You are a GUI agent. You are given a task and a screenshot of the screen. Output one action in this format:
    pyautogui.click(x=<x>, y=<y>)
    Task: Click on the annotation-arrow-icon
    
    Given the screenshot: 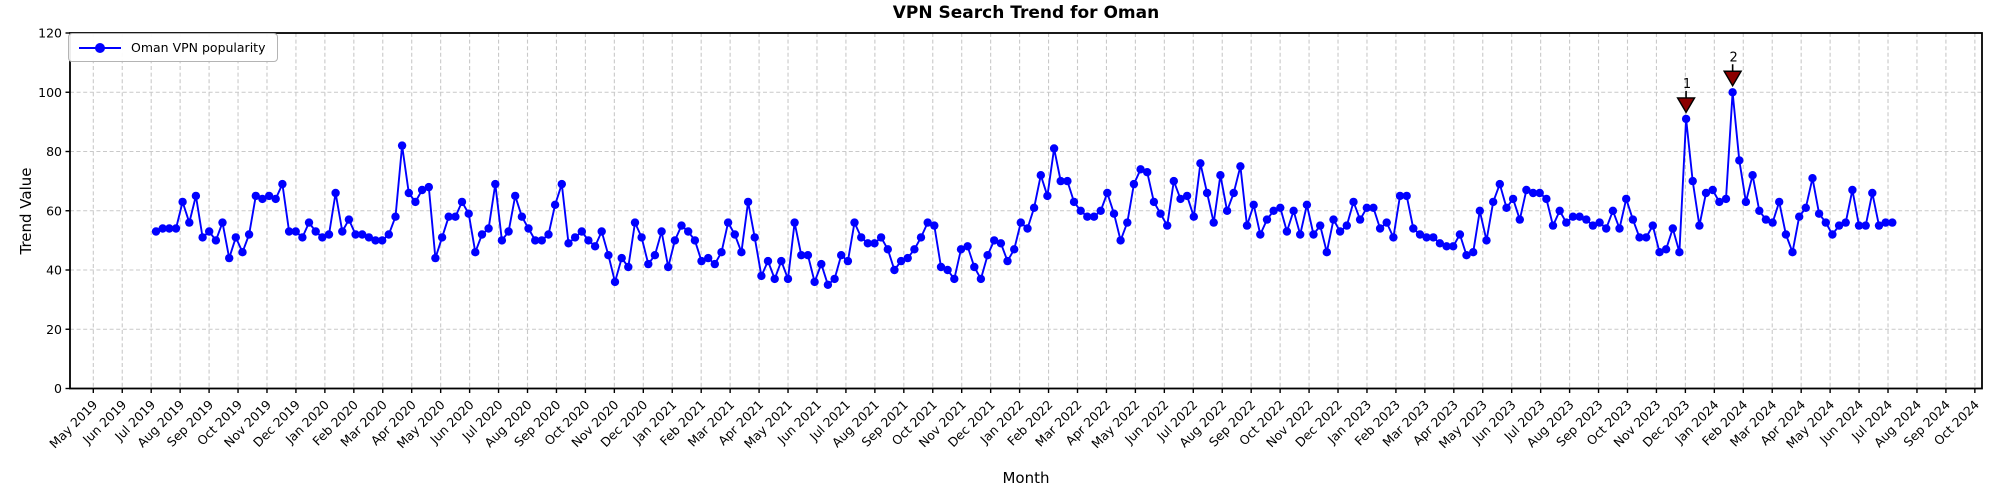 What is the action you would take?
    pyautogui.click(x=1686, y=105)
    